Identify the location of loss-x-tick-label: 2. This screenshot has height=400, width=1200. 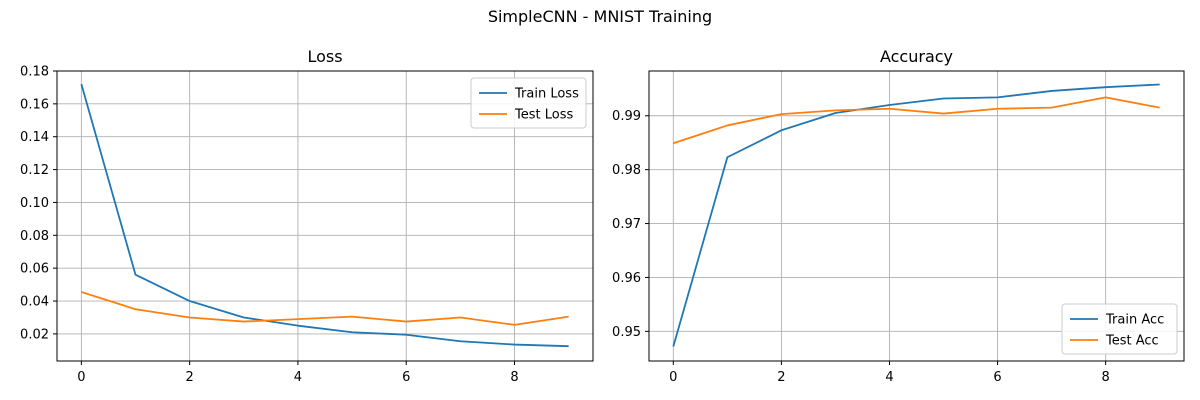
(190, 377).